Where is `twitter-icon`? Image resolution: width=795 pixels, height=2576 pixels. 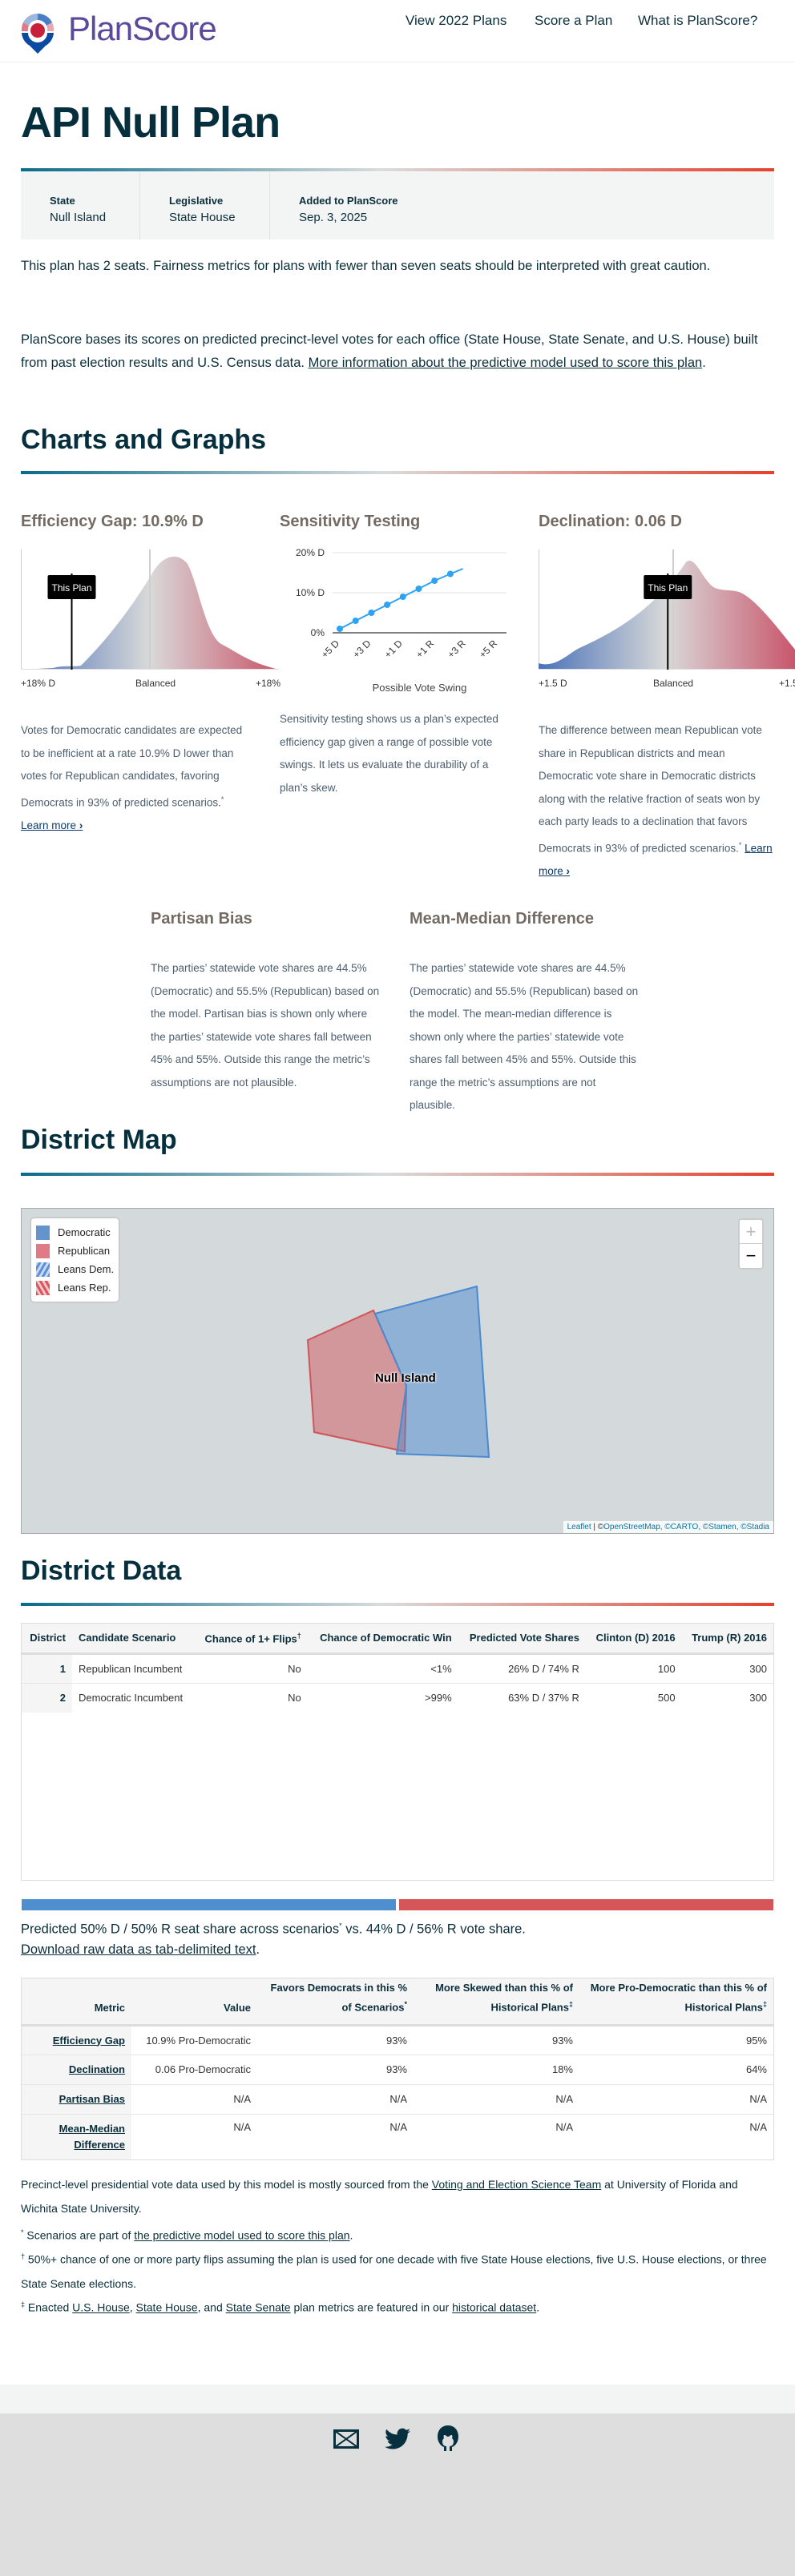 twitter-icon is located at coordinates (397, 2439).